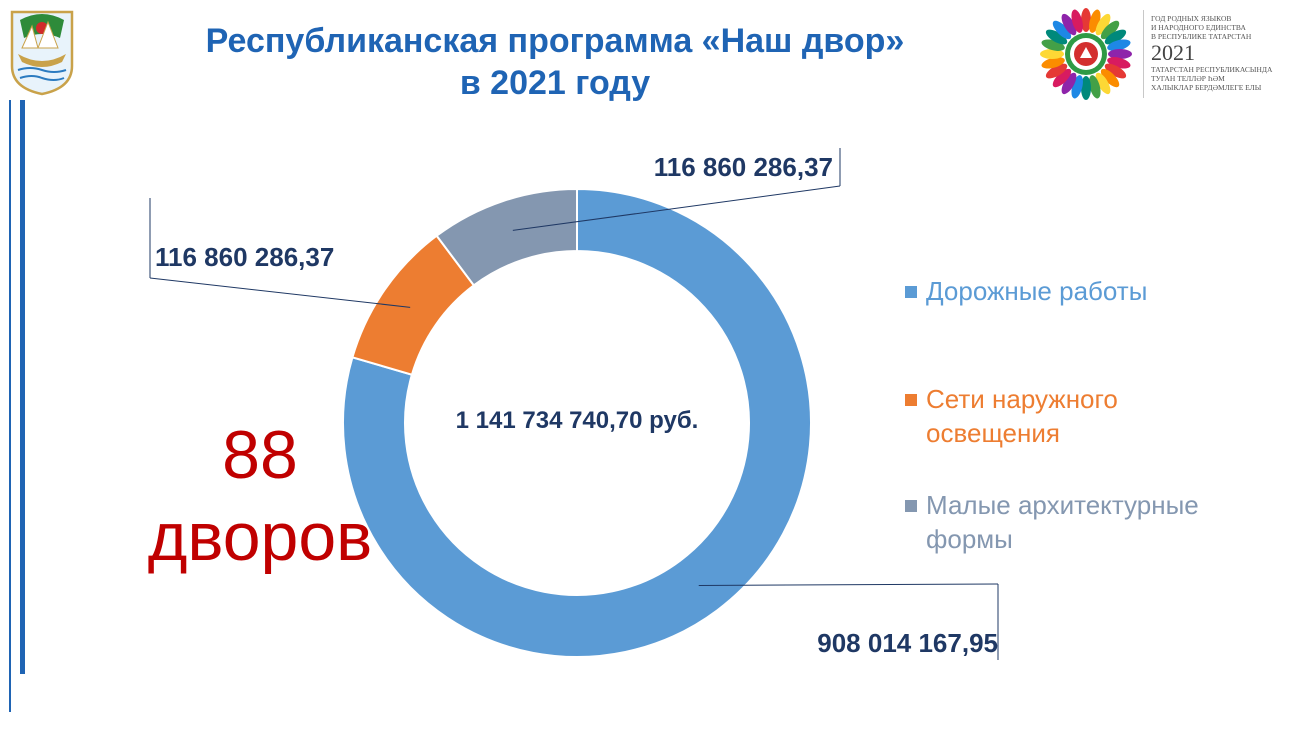  What do you see at coordinates (1201, 36) in the screenshot?
I see `emblem-line-3: В РЕСПУБЛИКЕ ТАТАРСТАН` at bounding box center [1201, 36].